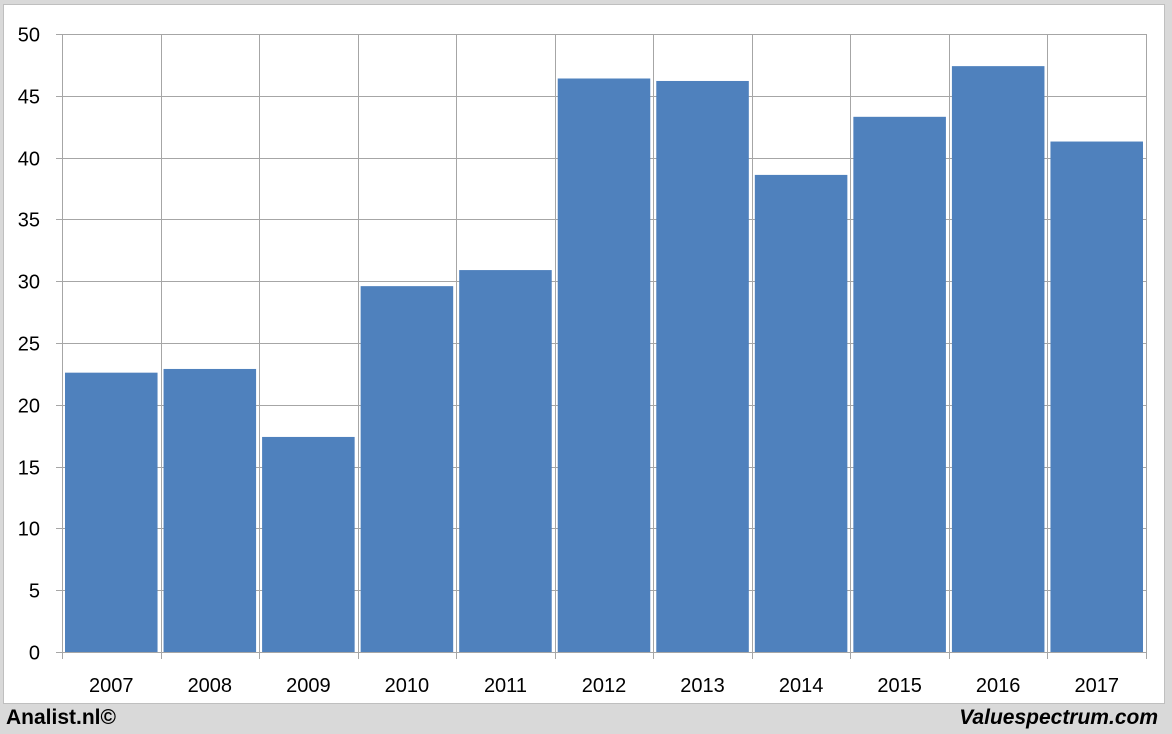  Describe the element at coordinates (29, 530) in the screenshot. I see `y-tick-label: 10` at that location.